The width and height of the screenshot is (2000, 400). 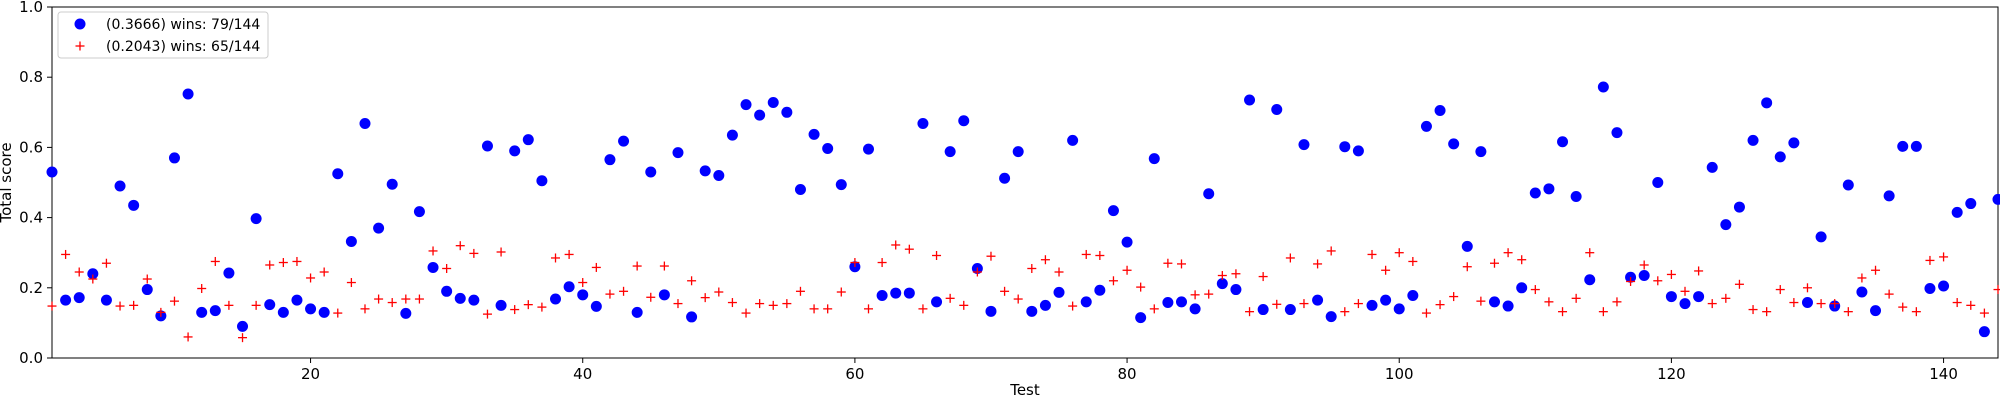 What do you see at coordinates (80, 46) in the screenshot?
I see `legend-marker-plus` at bounding box center [80, 46].